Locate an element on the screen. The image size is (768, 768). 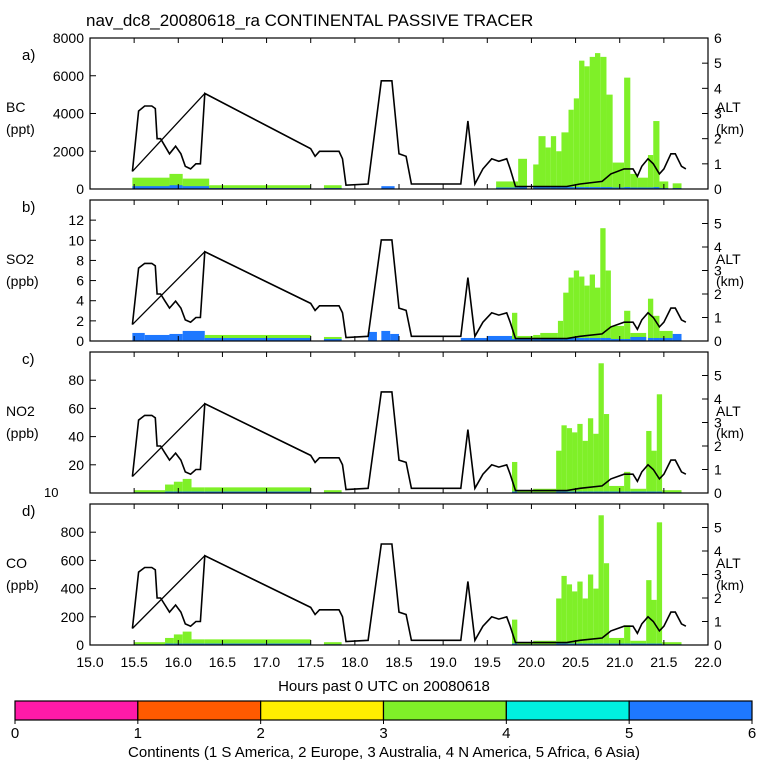
y-tick-label: 800 is located at coordinates (73, 532).